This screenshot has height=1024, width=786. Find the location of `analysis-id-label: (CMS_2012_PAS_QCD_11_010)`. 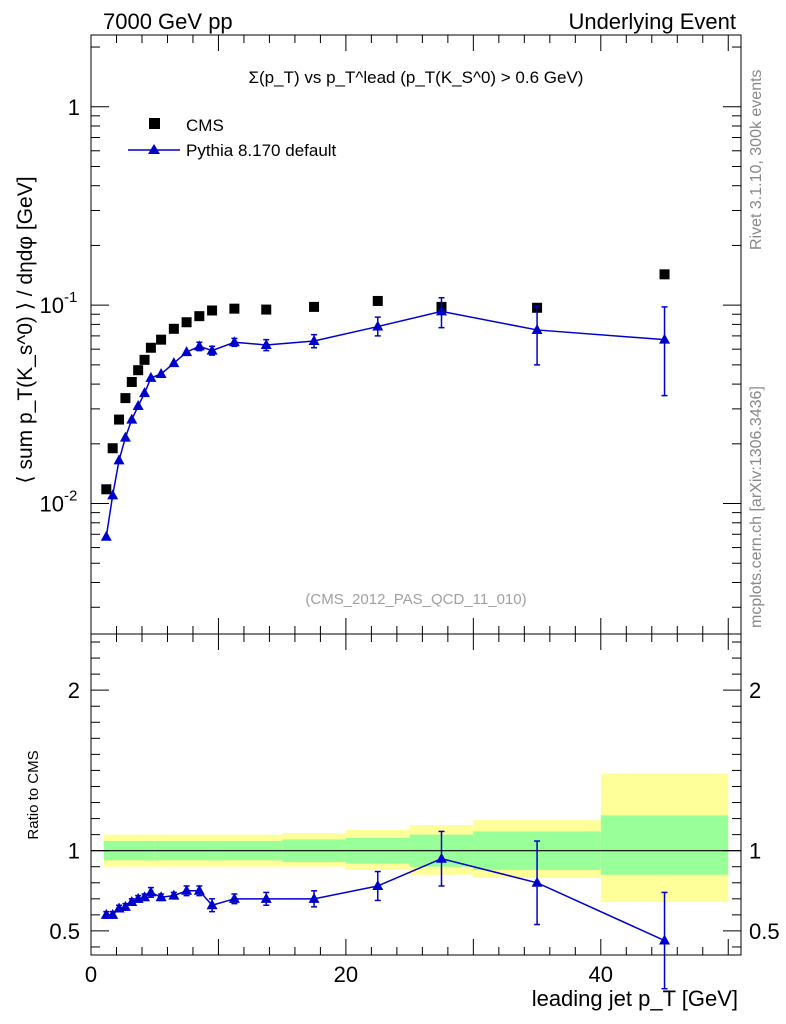

analysis-id-label: (CMS_2012_PAS_QCD_11_010) is located at coordinates (415, 599).